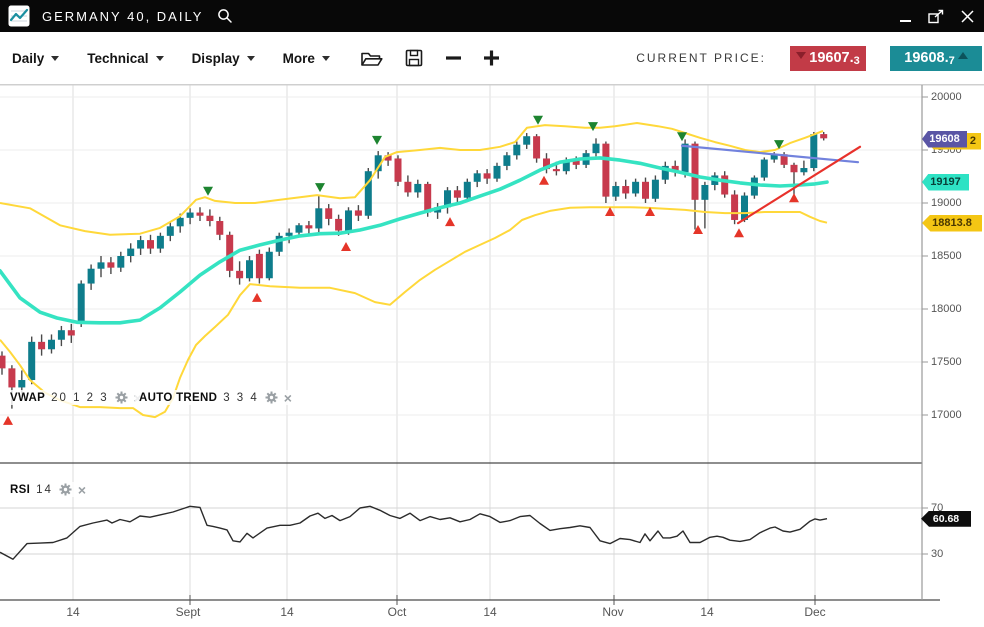  I want to click on buy-price-decimal: 7, so click(951, 60).